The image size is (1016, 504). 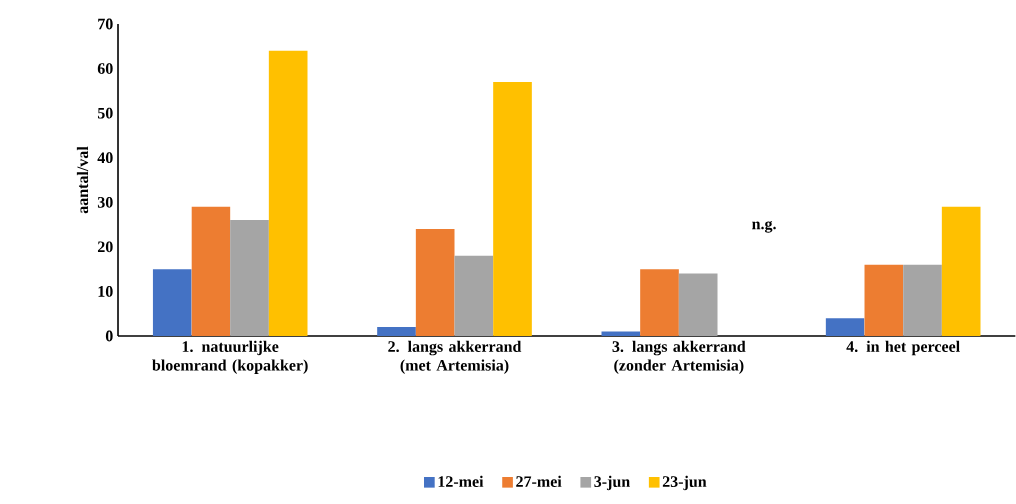 What do you see at coordinates (82, 180) in the screenshot?
I see `y-axis-title: aantal/val` at bounding box center [82, 180].